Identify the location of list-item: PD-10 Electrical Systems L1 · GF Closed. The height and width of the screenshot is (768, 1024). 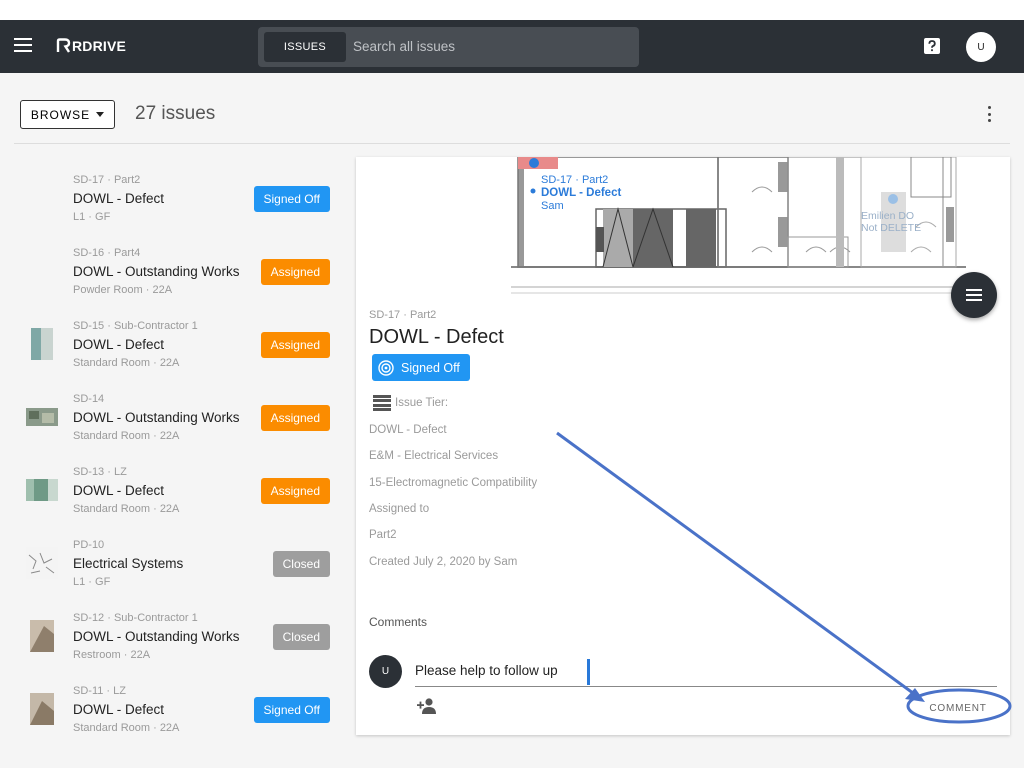
(179, 558).